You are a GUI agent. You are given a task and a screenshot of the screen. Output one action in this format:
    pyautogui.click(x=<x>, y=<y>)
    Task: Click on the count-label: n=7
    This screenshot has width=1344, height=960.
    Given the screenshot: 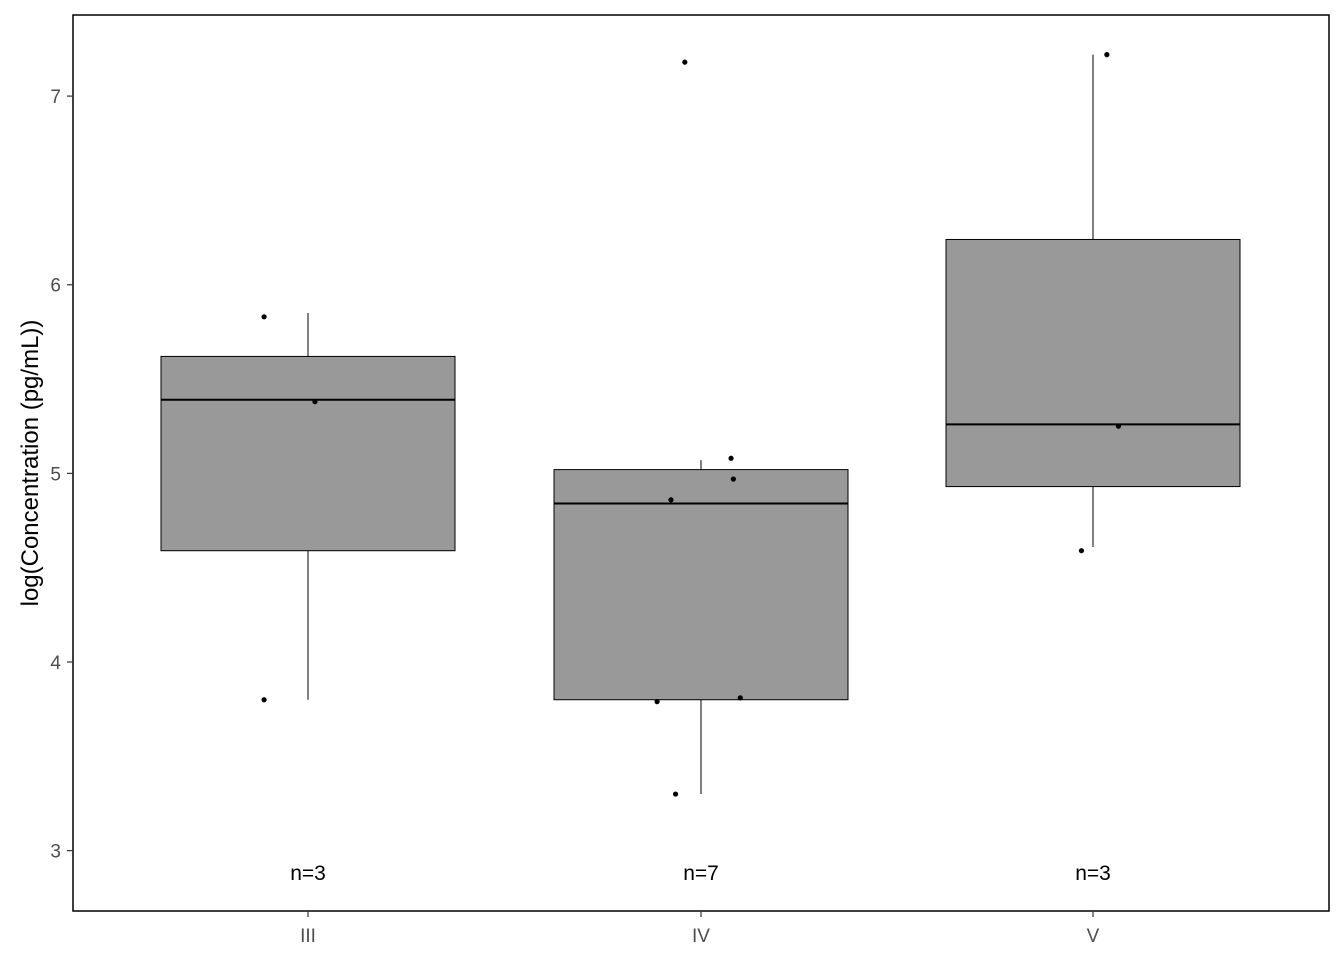 What is the action you would take?
    pyautogui.click(x=701, y=873)
    